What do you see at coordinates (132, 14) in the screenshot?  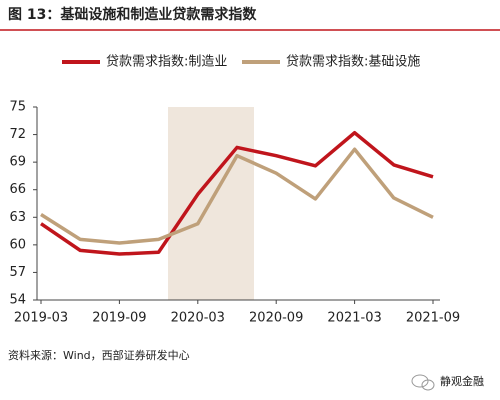 I see `chart-title: 图 13：基础设施和制造业贷款需求指数` at bounding box center [132, 14].